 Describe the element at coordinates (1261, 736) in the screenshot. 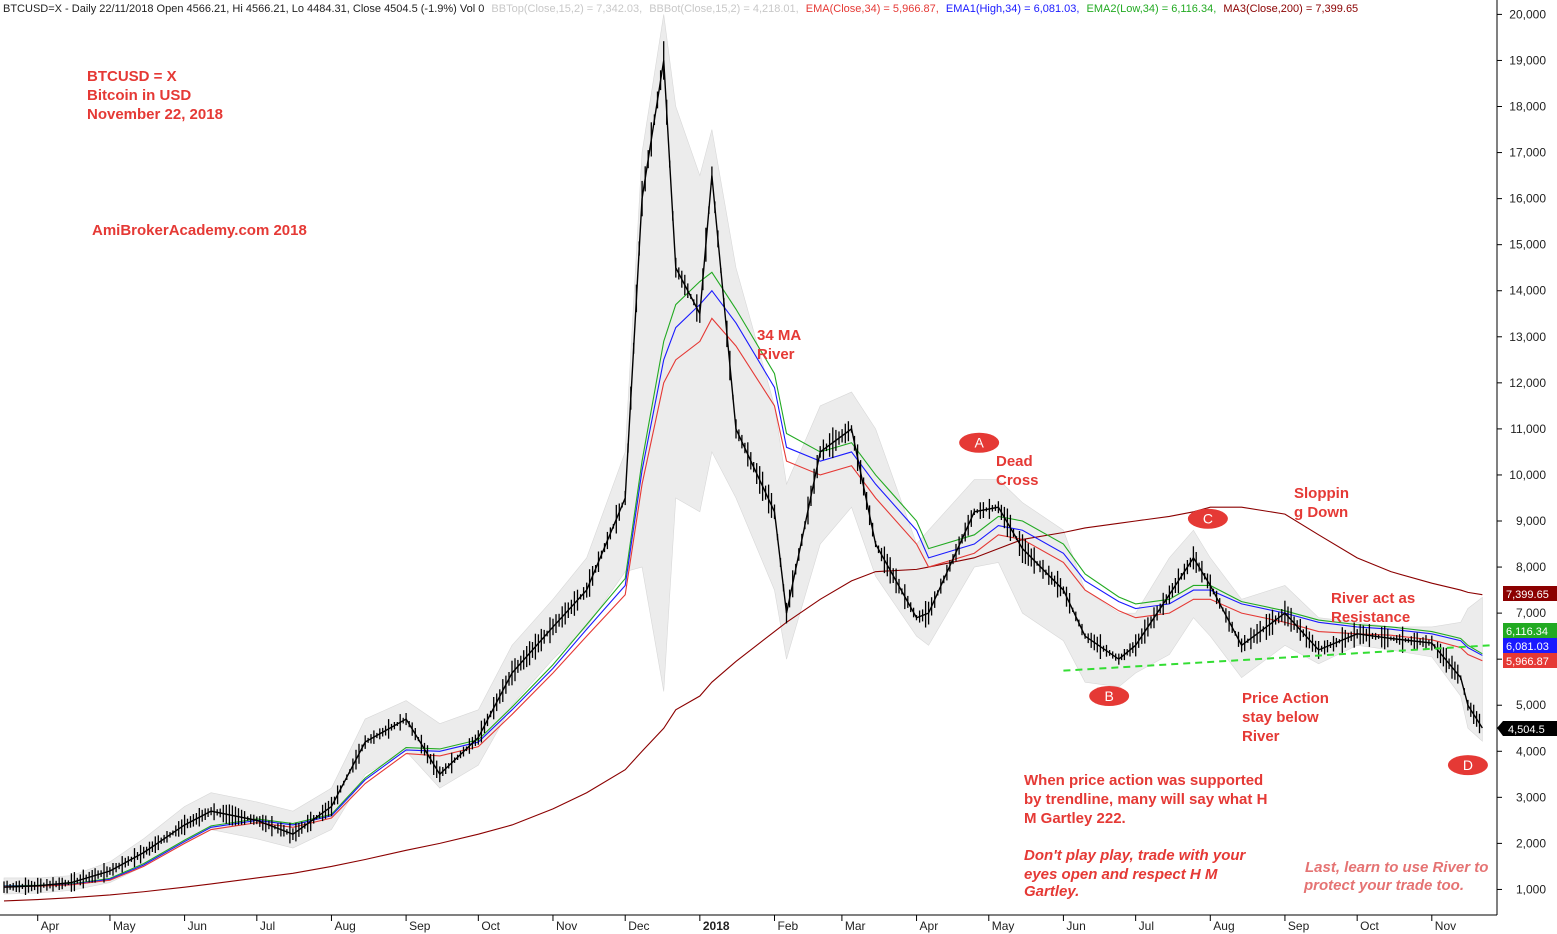

I see `annotation-price-action-3: River` at that location.